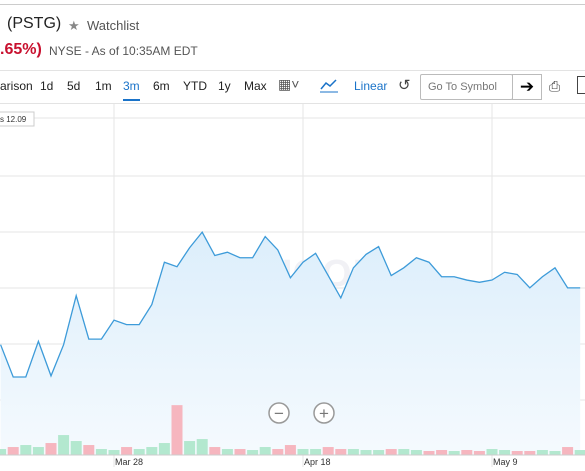 Image resolution: width=585 pixels, height=471 pixels. I want to click on change: .65%), so click(21, 49).